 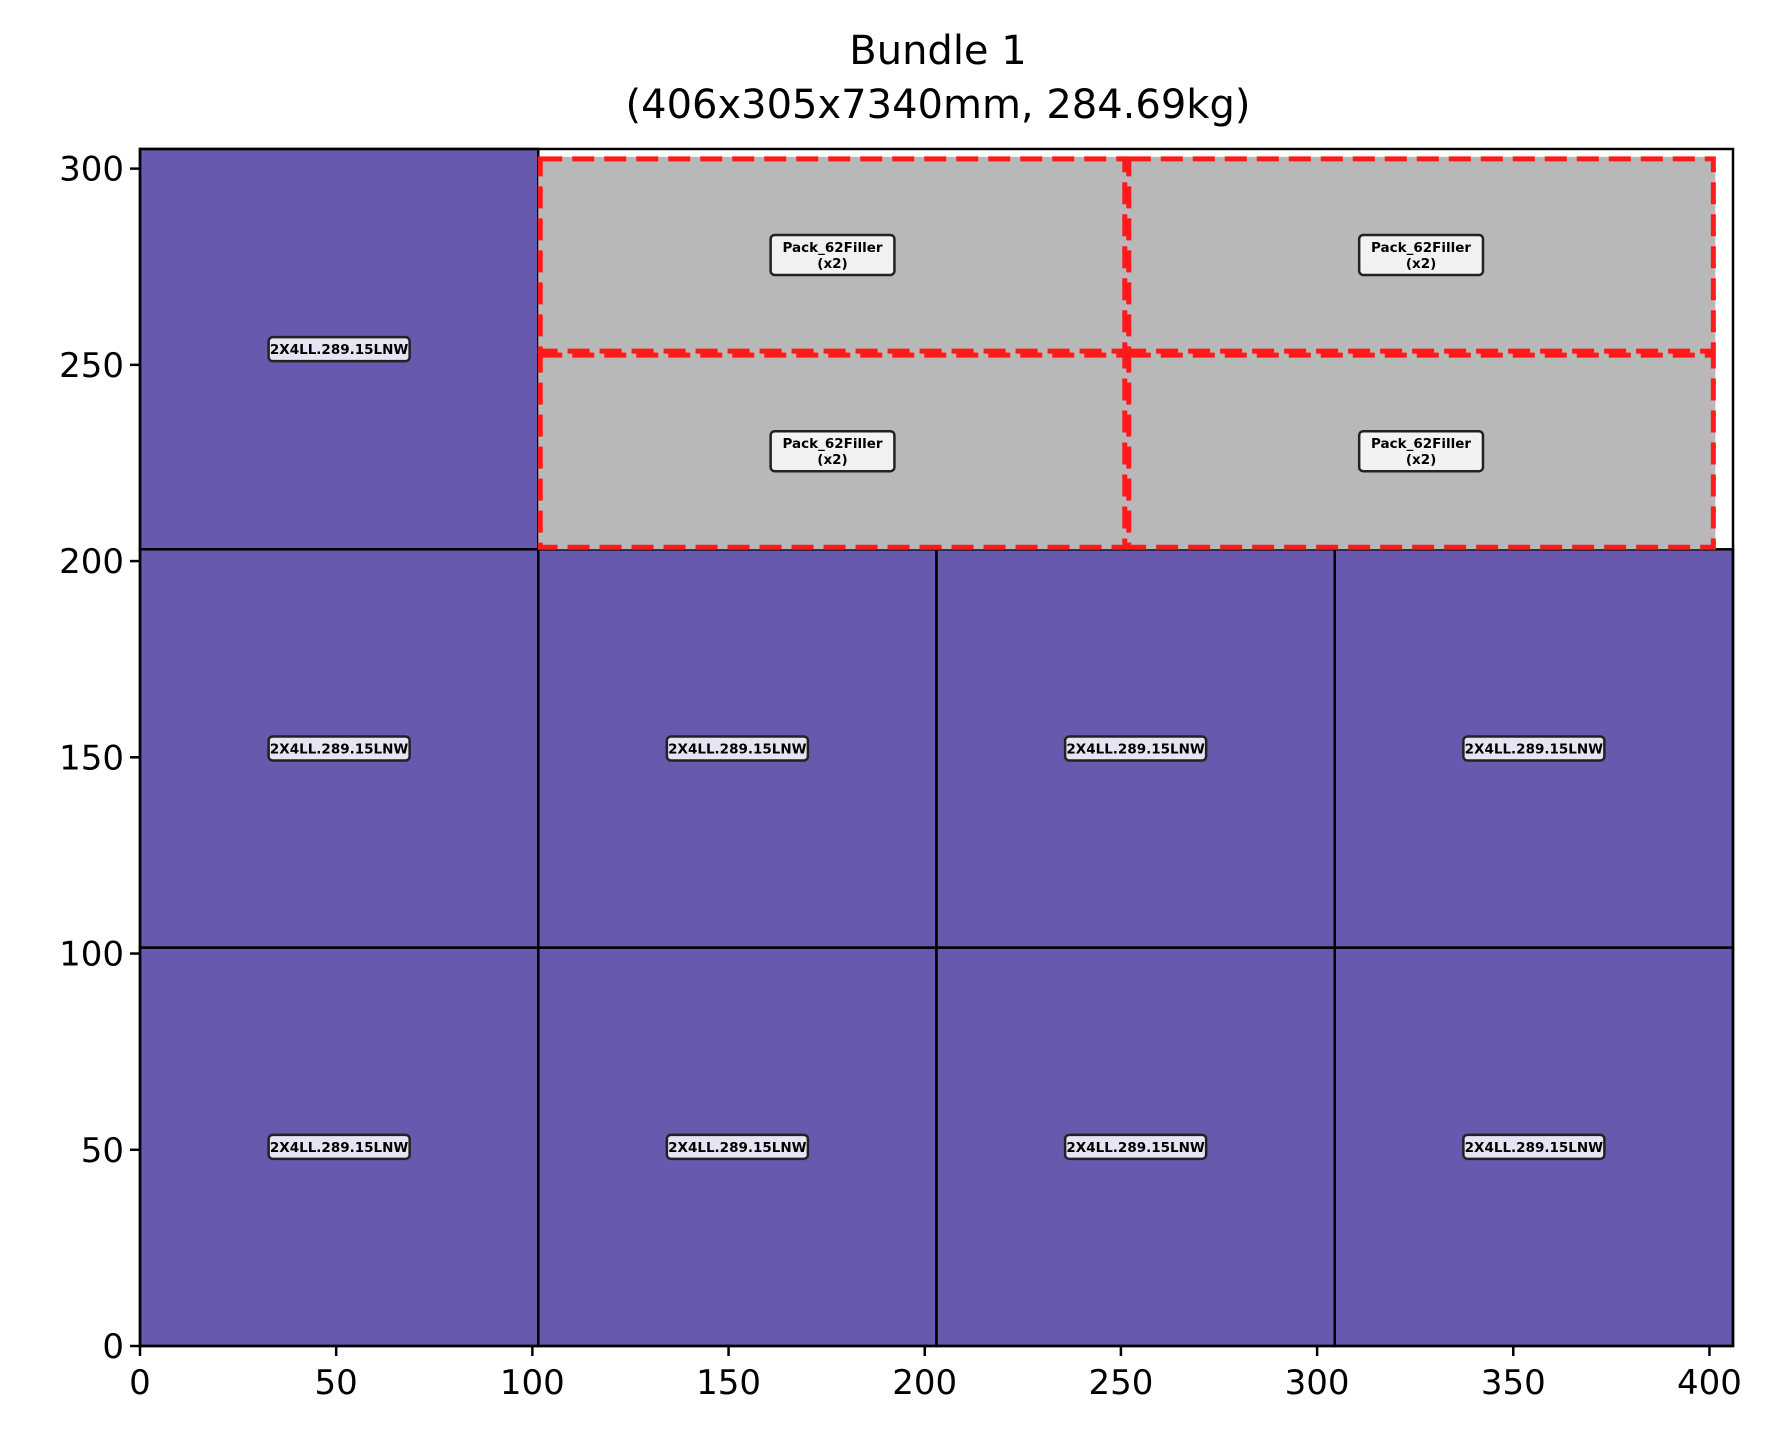 I want to click on board-label-7: 2X4LL.289.15LNW, so click(x=1135, y=1147).